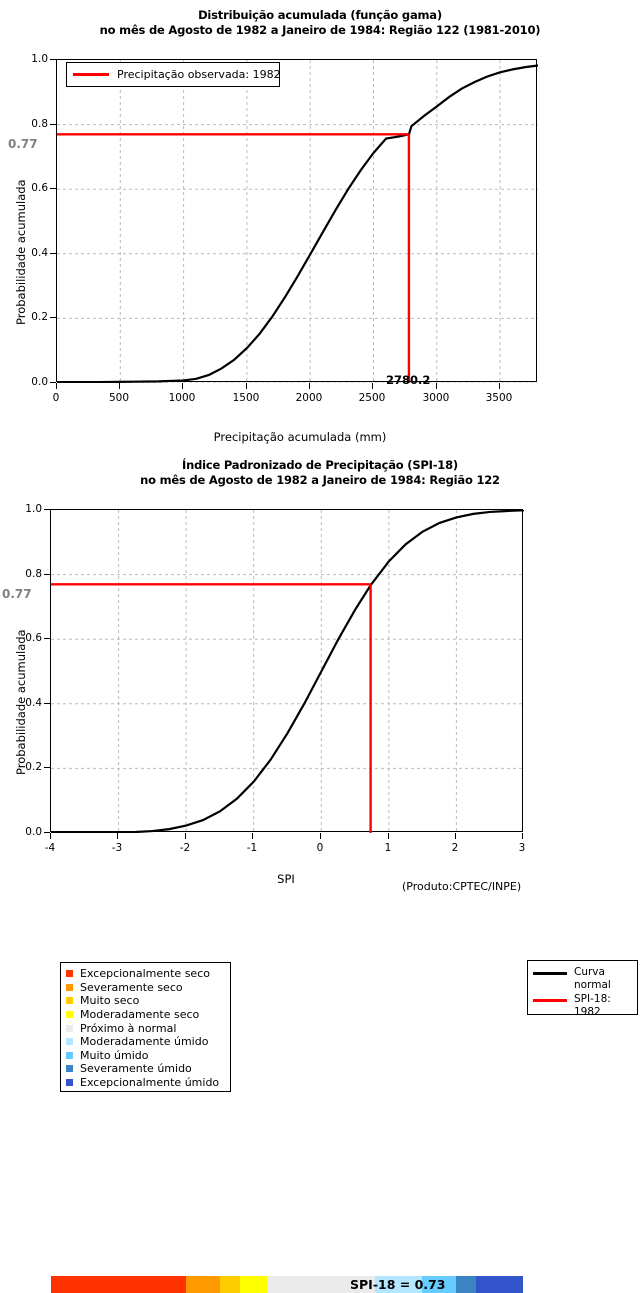  What do you see at coordinates (550, 1000) in the screenshot?
I see `legend-line-spi-icon` at bounding box center [550, 1000].